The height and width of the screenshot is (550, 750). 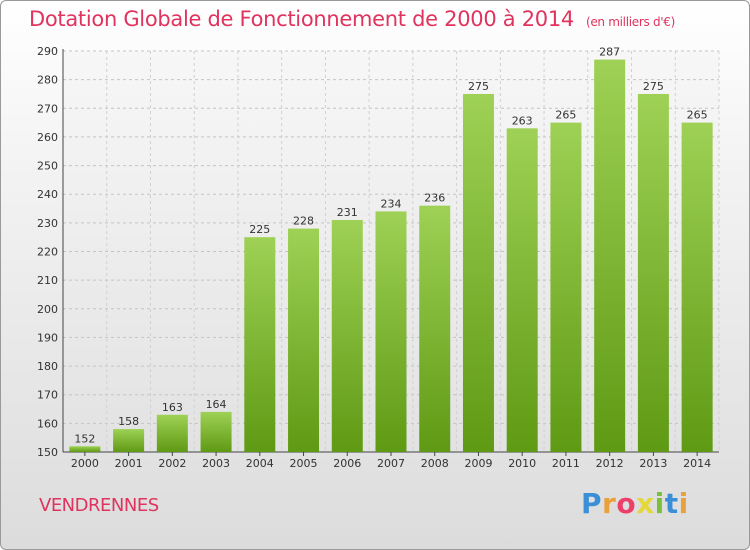 What do you see at coordinates (653, 463) in the screenshot?
I see `x-tick-label: 2013` at bounding box center [653, 463].